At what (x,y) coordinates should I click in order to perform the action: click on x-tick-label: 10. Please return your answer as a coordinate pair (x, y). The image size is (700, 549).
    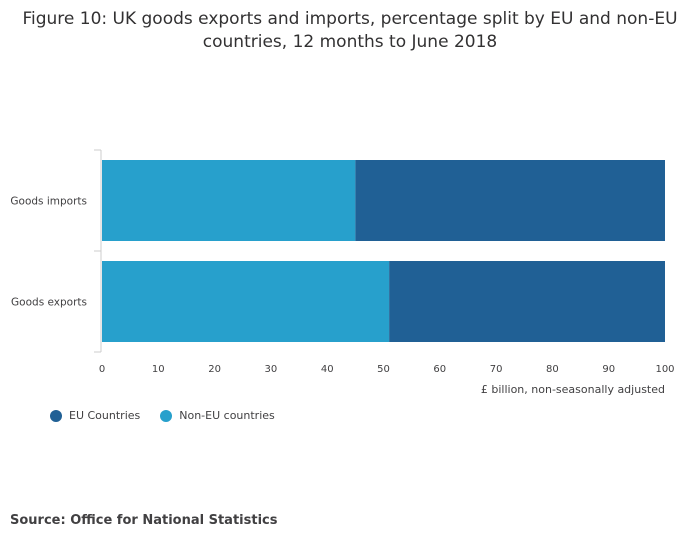
    Looking at the image, I should click on (158, 369).